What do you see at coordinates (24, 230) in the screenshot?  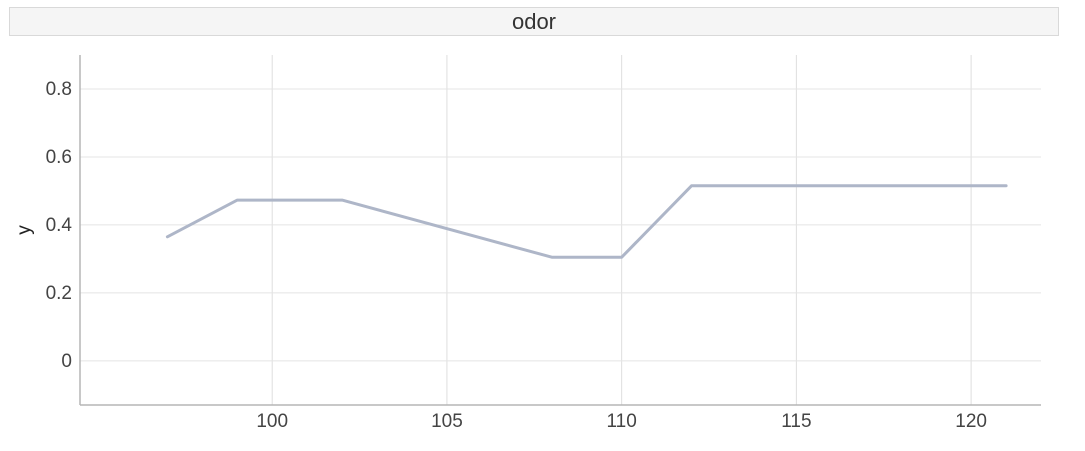 I see `y-axis-title: y` at bounding box center [24, 230].